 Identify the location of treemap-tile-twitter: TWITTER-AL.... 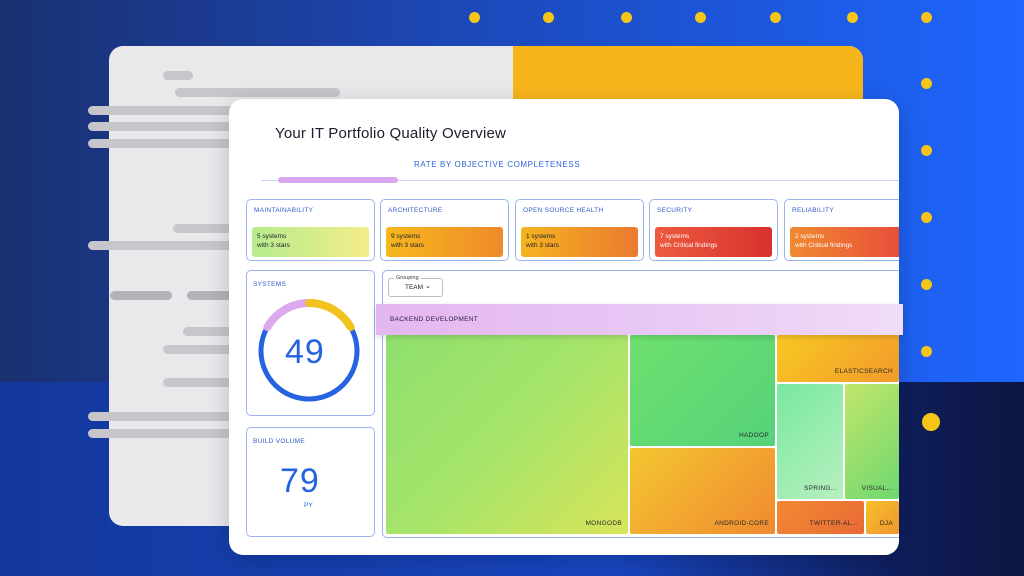
(820, 517).